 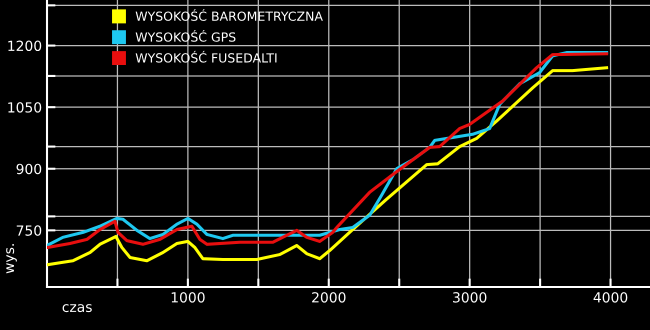 I want to click on y-tick-label: 1050, so click(x=25, y=107).